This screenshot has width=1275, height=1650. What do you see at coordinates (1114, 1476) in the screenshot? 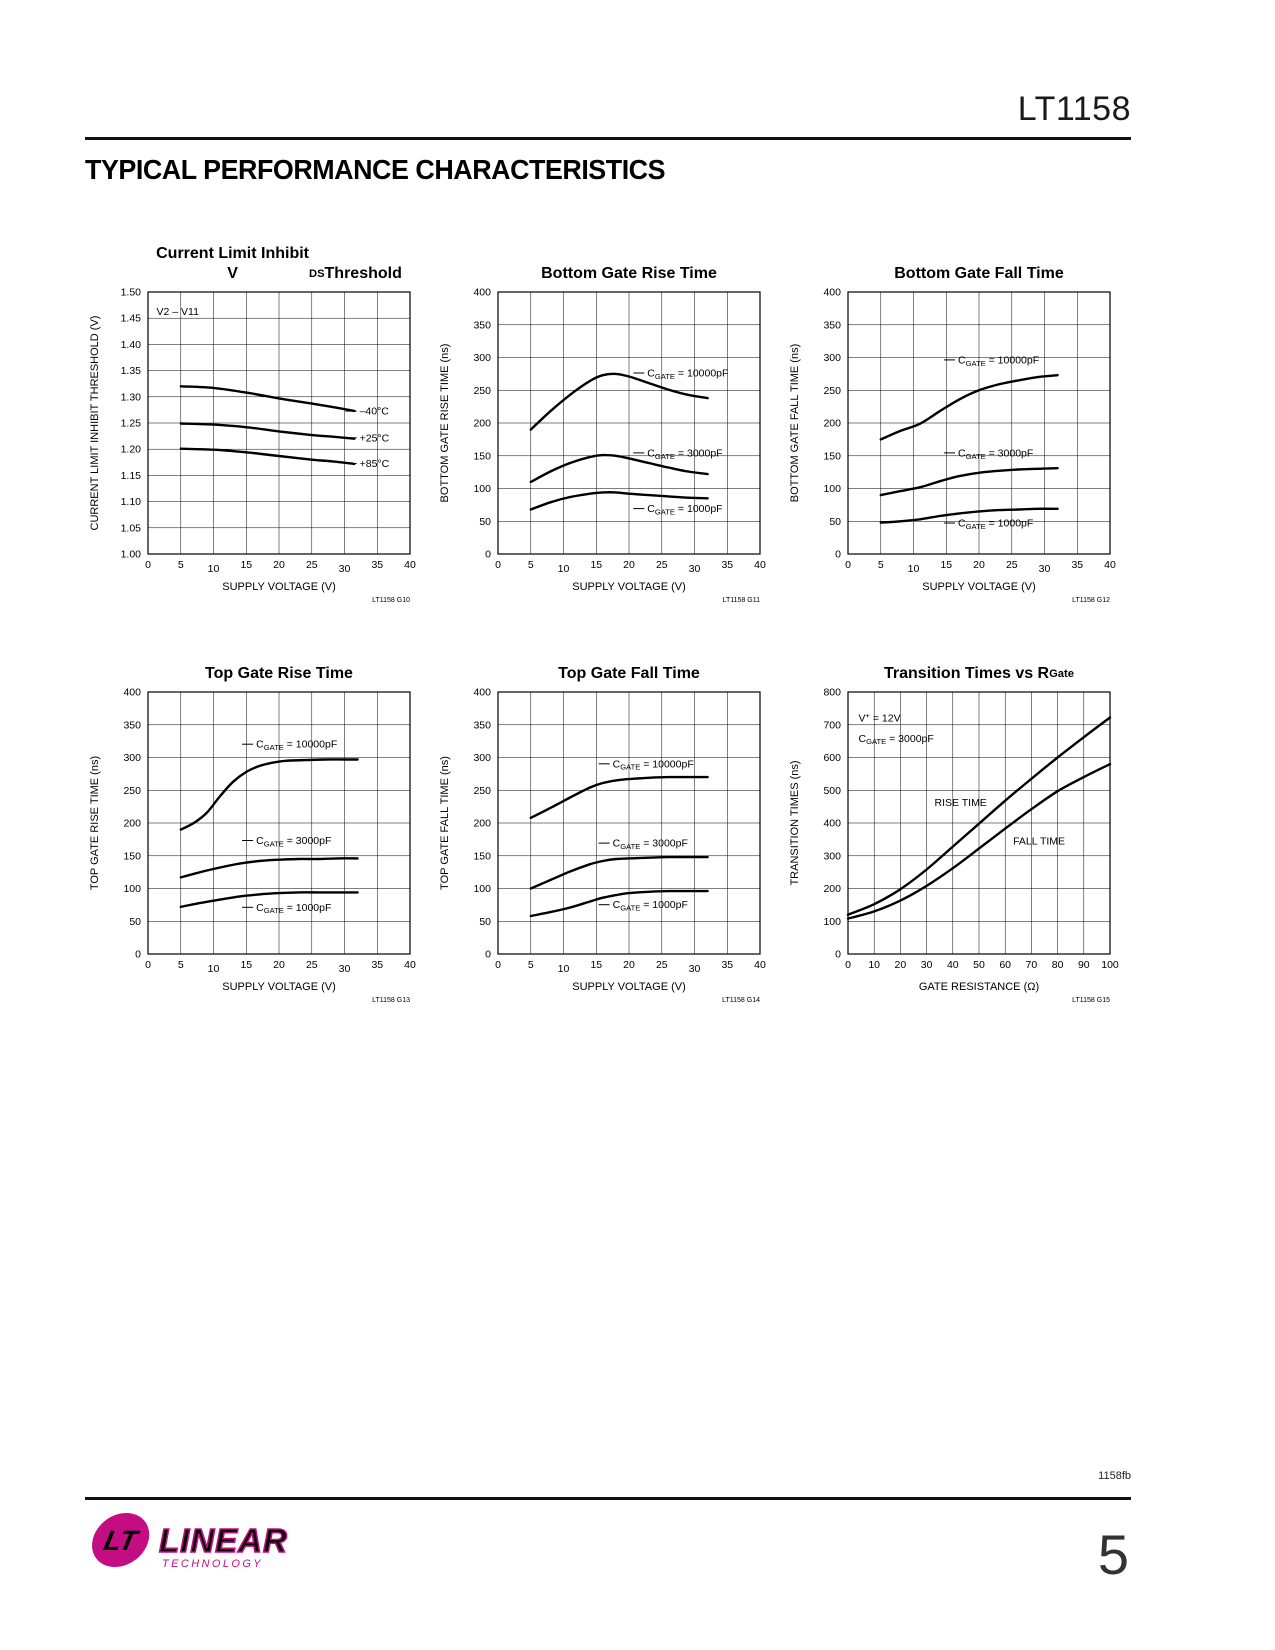
I see `doc-revision-code: 1158fb` at bounding box center [1114, 1476].